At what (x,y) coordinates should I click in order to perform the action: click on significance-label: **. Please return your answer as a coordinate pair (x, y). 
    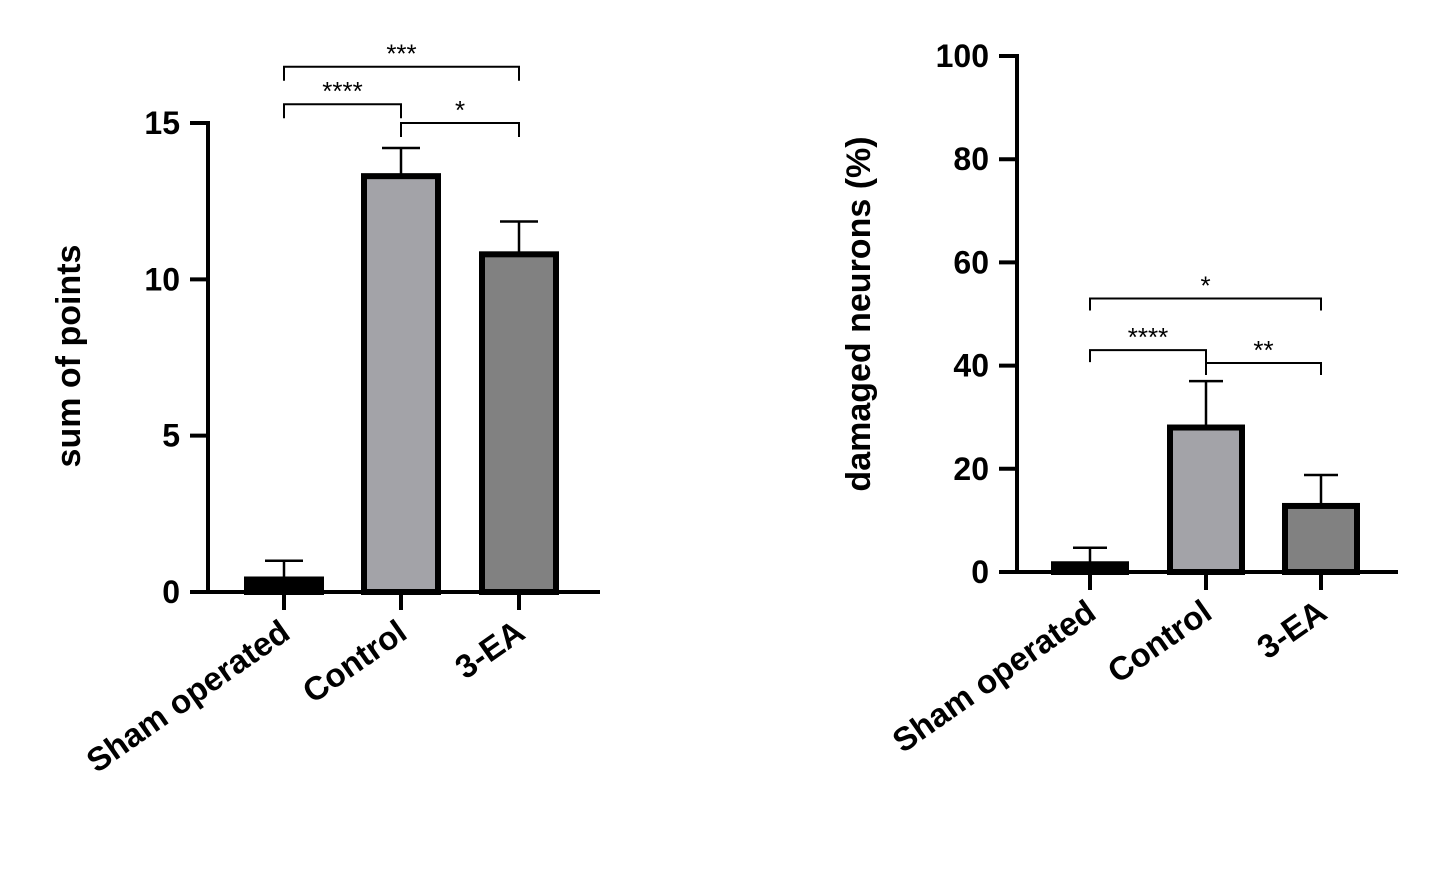
    Looking at the image, I should click on (1263, 350).